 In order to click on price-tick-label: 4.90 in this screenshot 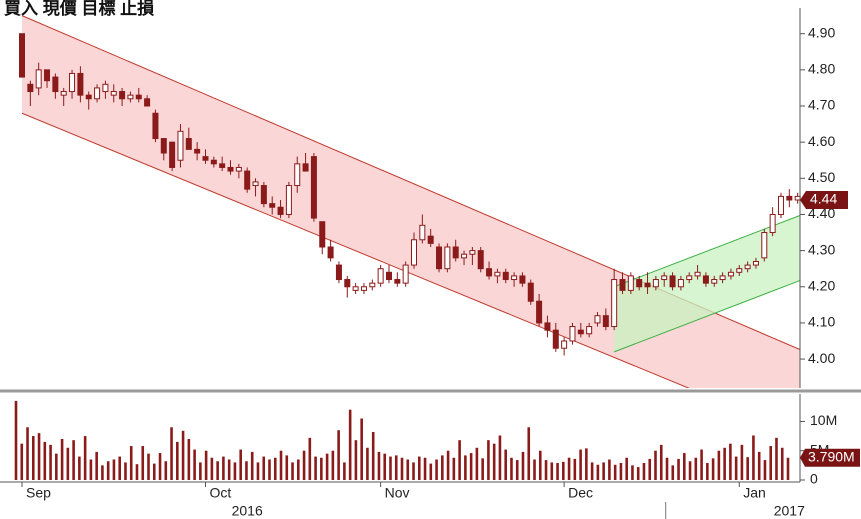, I will do `click(821, 32)`.